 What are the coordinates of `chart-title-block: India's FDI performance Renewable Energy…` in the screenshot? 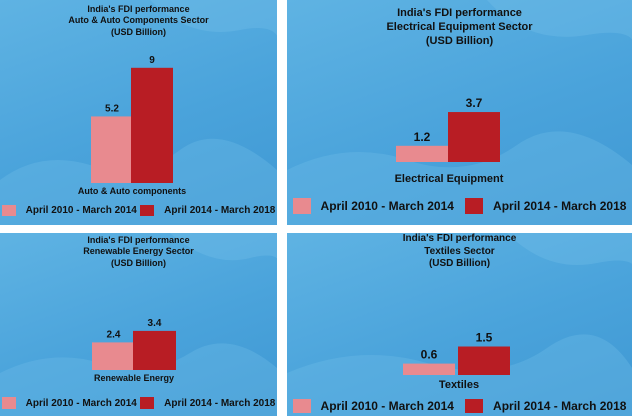 It's located at (138, 252).